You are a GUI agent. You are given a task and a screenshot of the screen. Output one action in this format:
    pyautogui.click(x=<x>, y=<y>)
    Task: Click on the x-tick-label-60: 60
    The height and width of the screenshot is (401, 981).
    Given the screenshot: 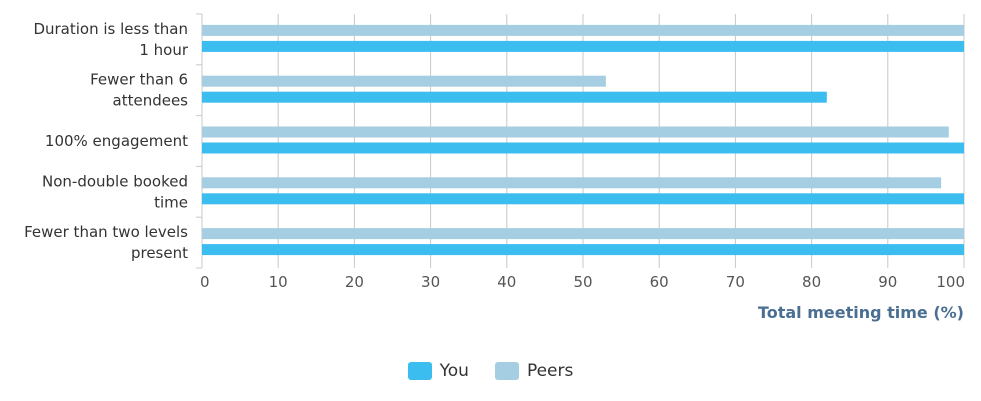 What is the action you would take?
    pyautogui.click(x=659, y=282)
    